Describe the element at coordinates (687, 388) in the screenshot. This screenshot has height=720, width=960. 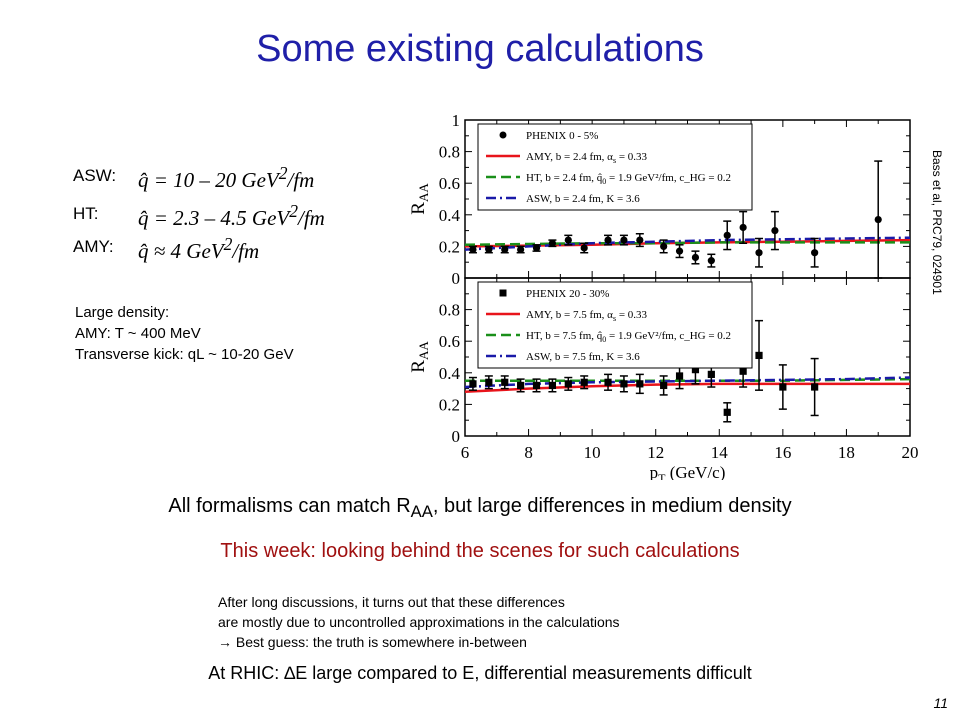
I see `model-curve` at that location.